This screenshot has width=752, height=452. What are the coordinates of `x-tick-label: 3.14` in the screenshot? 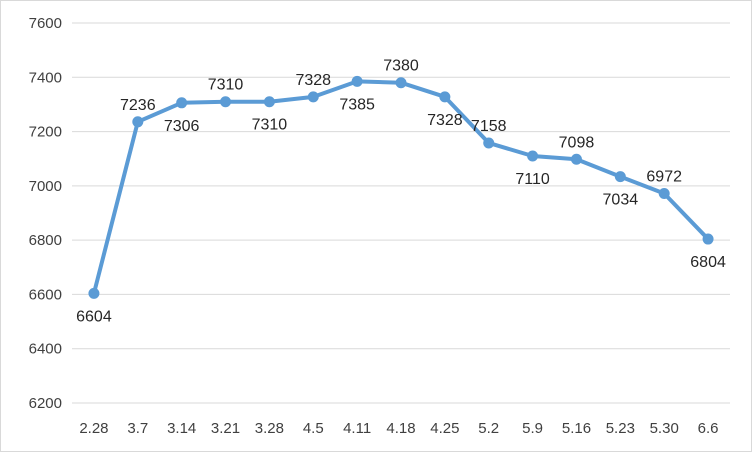 It's located at (181, 428).